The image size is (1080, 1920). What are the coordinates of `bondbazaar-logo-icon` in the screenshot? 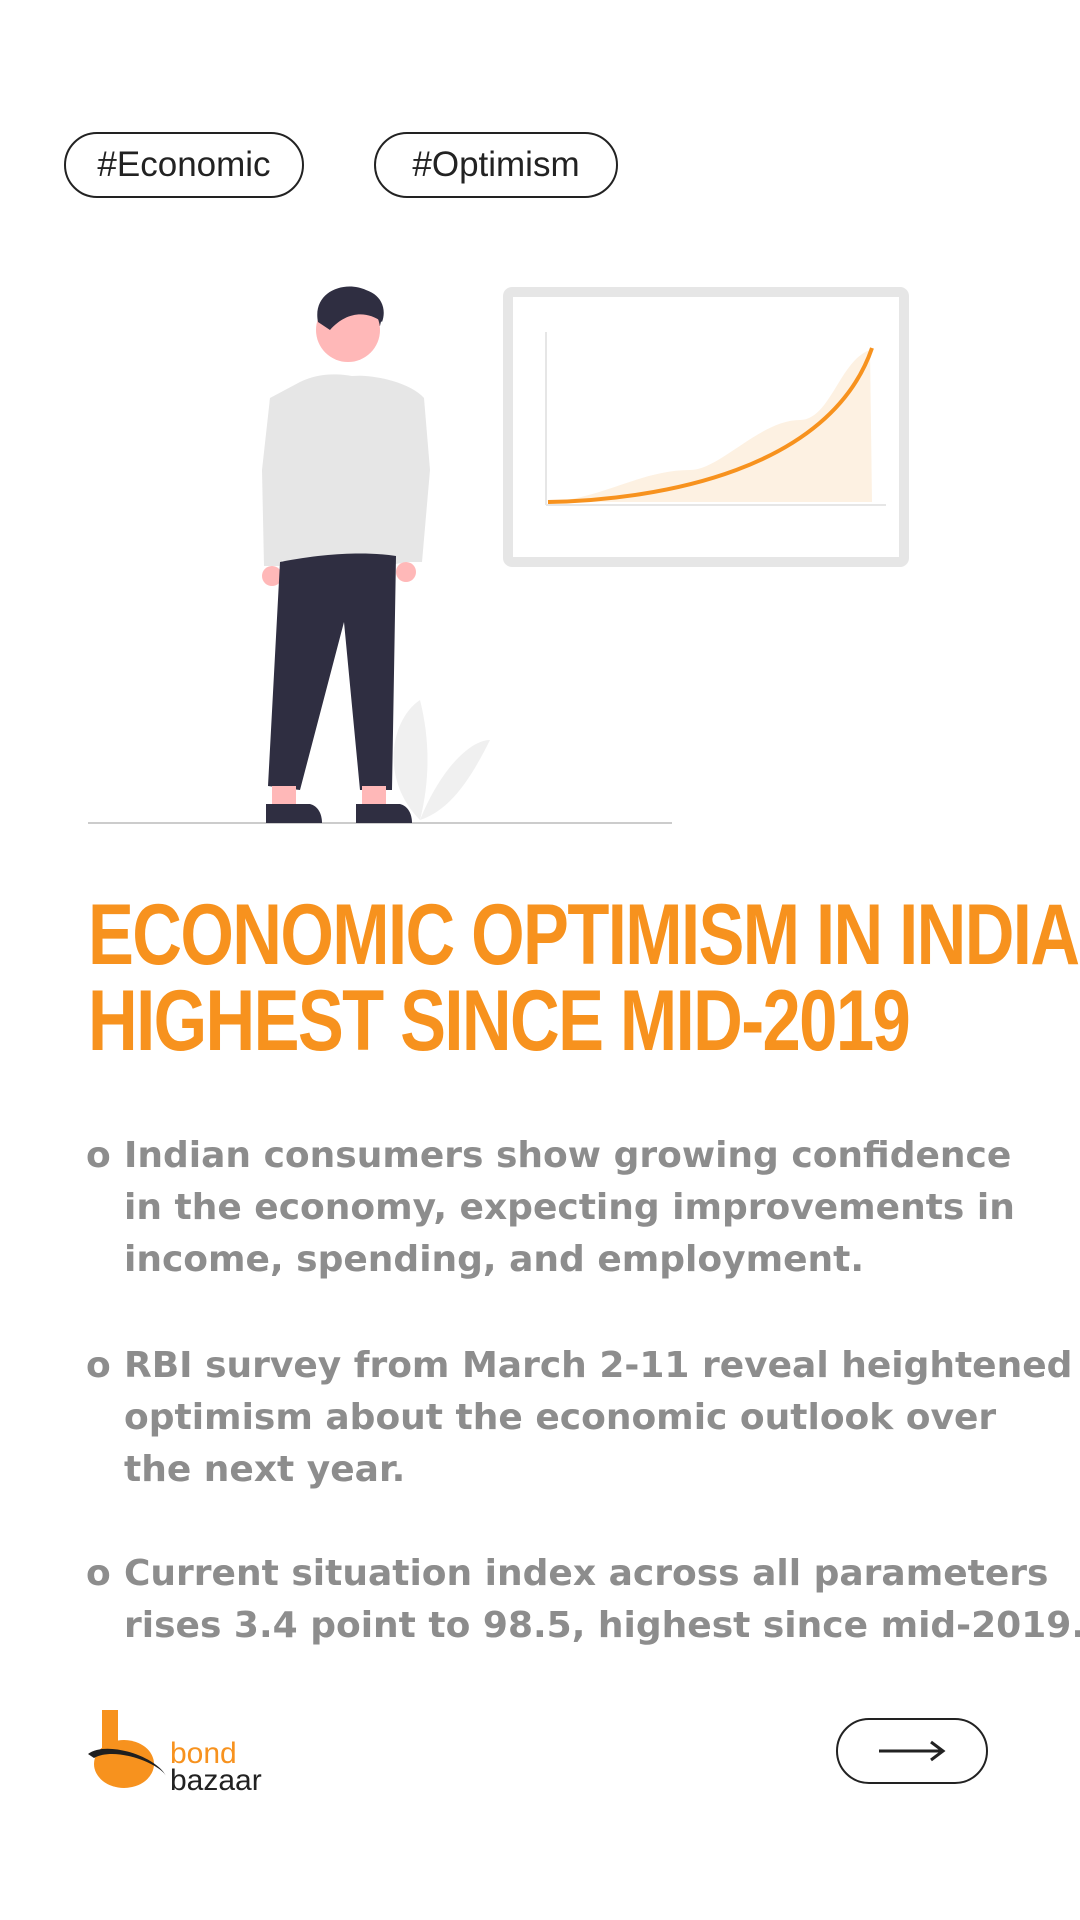 It's located at (127, 1749).